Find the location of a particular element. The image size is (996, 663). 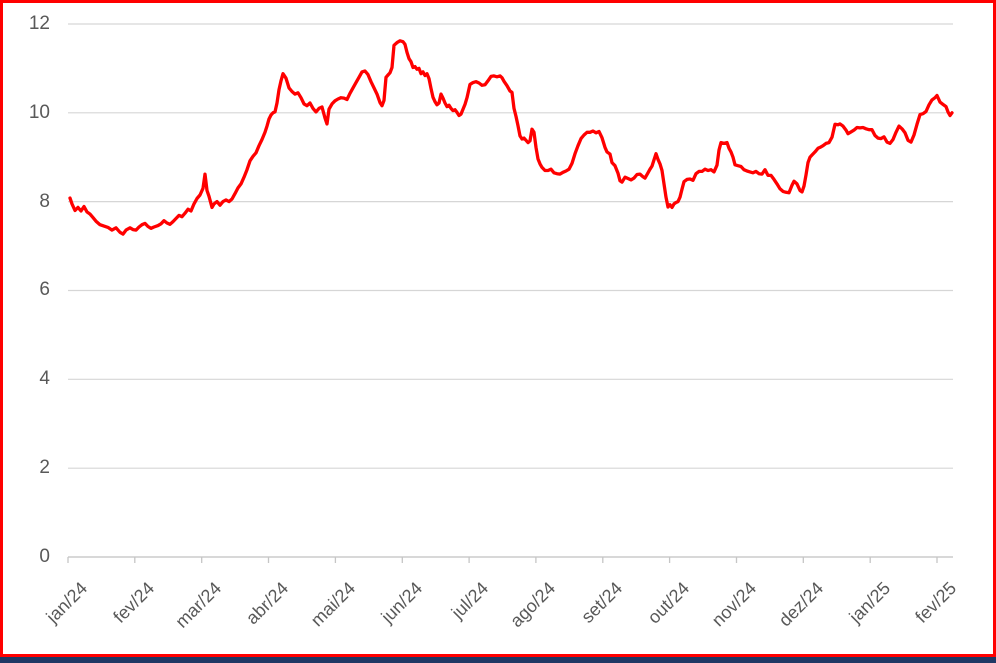

y-axis-label: 4 is located at coordinates (44, 379).